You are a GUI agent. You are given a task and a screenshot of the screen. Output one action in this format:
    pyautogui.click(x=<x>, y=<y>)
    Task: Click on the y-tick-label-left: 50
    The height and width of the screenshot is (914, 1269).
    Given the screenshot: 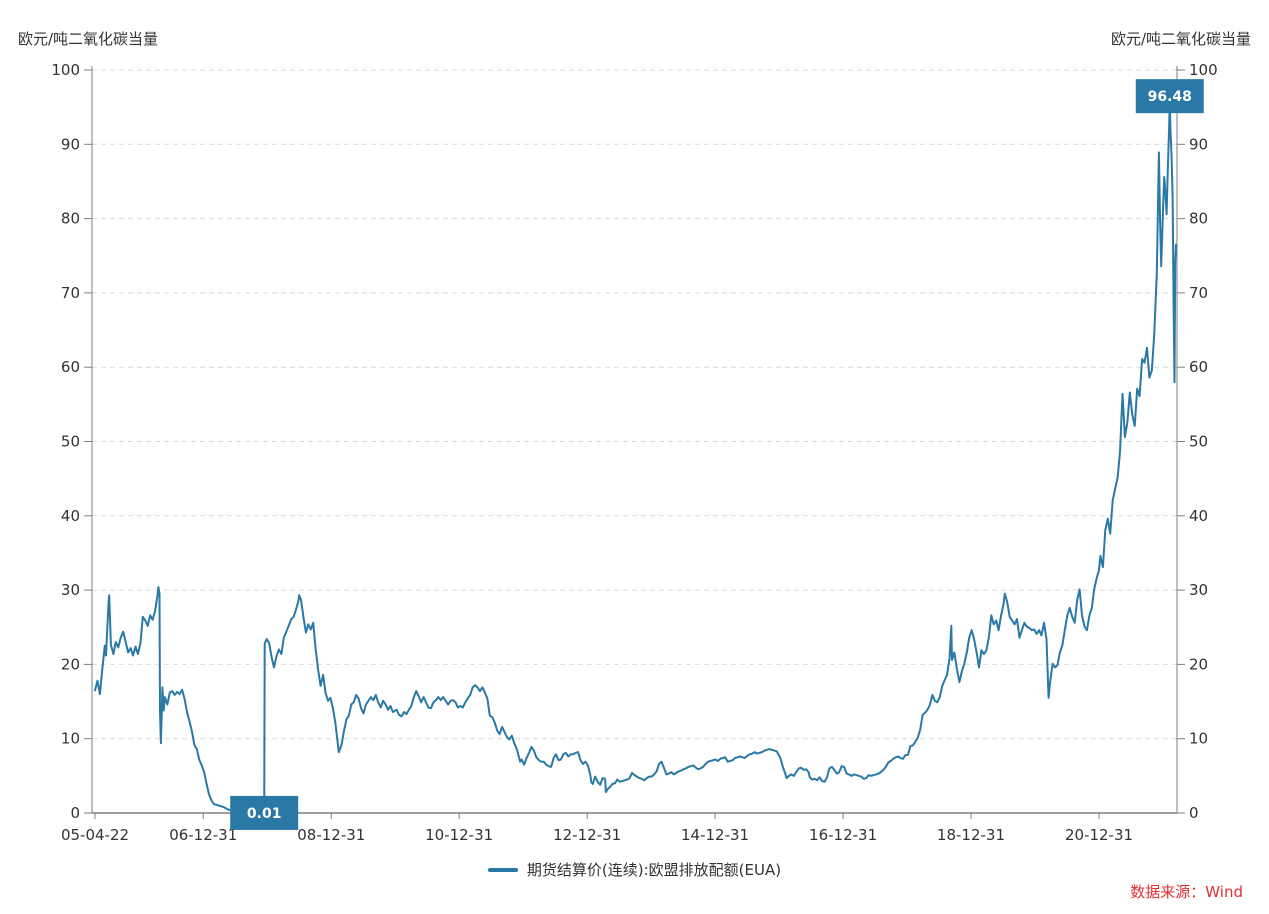 What is the action you would take?
    pyautogui.click(x=70, y=442)
    